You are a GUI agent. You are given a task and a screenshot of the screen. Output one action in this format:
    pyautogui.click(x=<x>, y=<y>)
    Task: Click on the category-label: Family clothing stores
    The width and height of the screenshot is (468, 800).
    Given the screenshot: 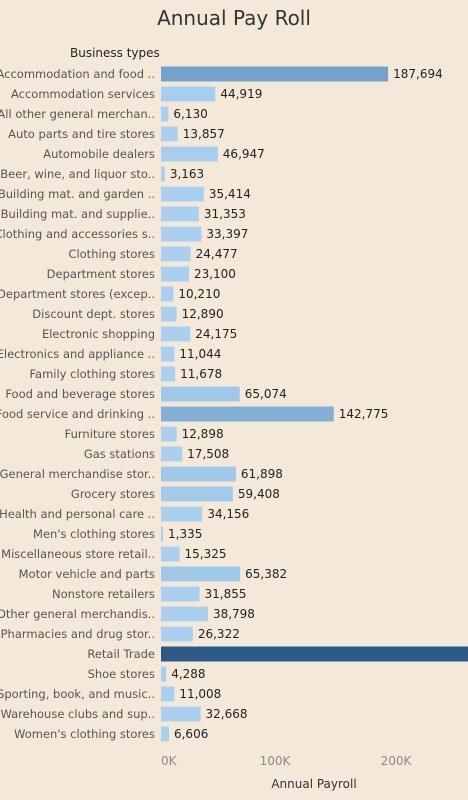 What is the action you would take?
    pyautogui.click(x=92, y=374)
    